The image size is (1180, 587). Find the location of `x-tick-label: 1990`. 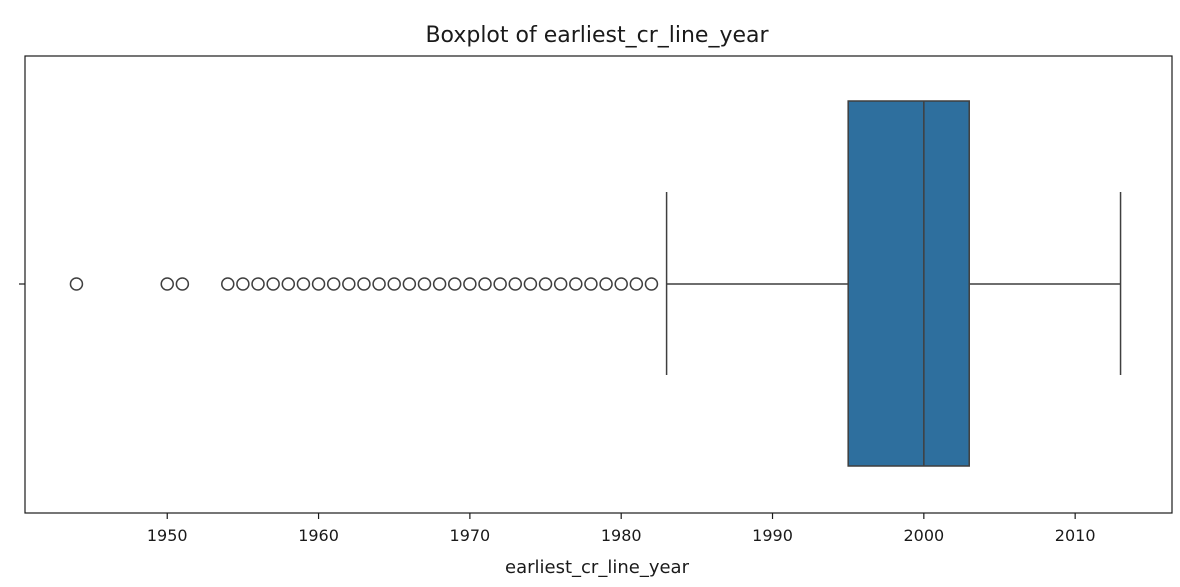

x-tick-label: 1990 is located at coordinates (772, 535).